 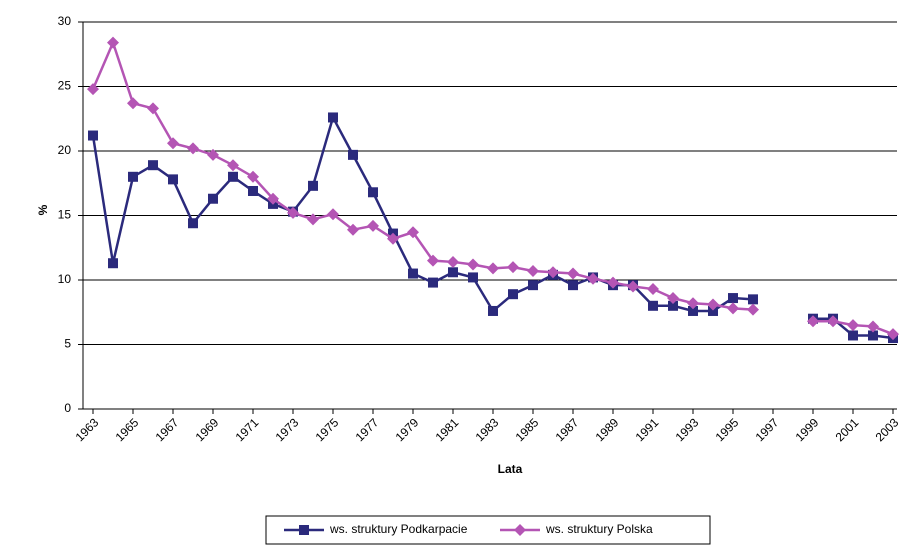 What do you see at coordinates (43, 209) in the screenshot?
I see `y-axis-title: %` at bounding box center [43, 209].